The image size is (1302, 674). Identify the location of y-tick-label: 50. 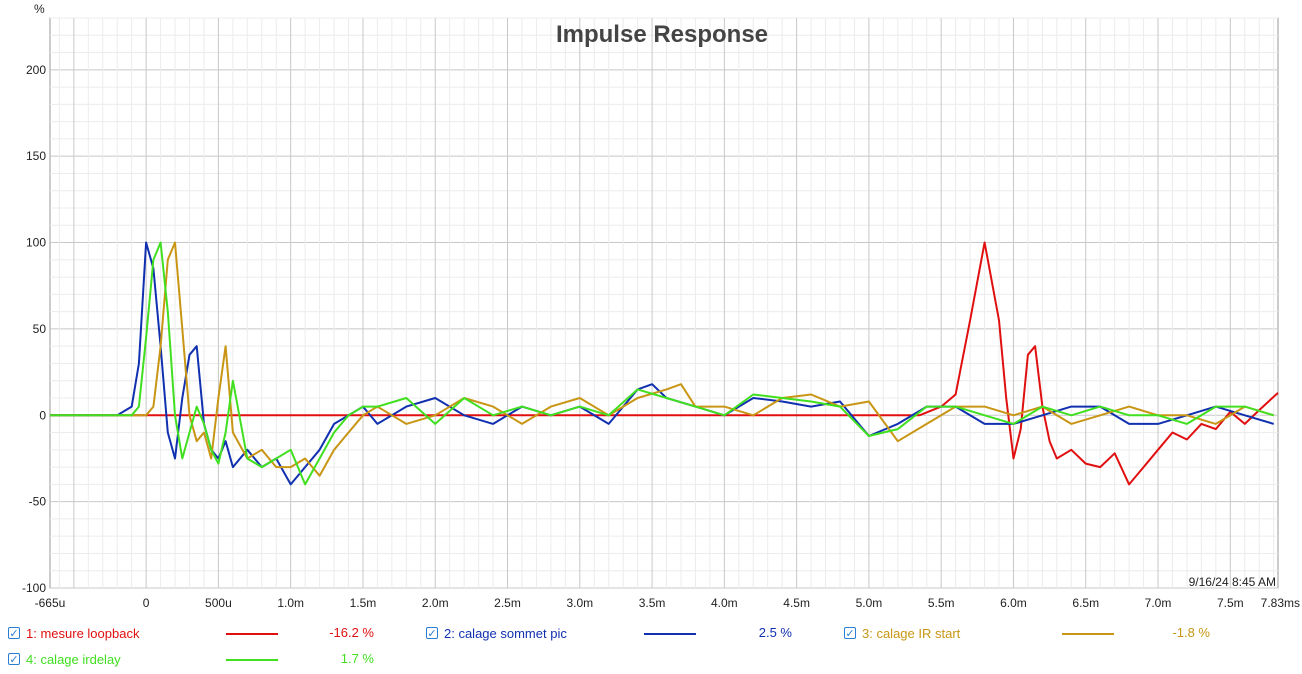
(40, 329).